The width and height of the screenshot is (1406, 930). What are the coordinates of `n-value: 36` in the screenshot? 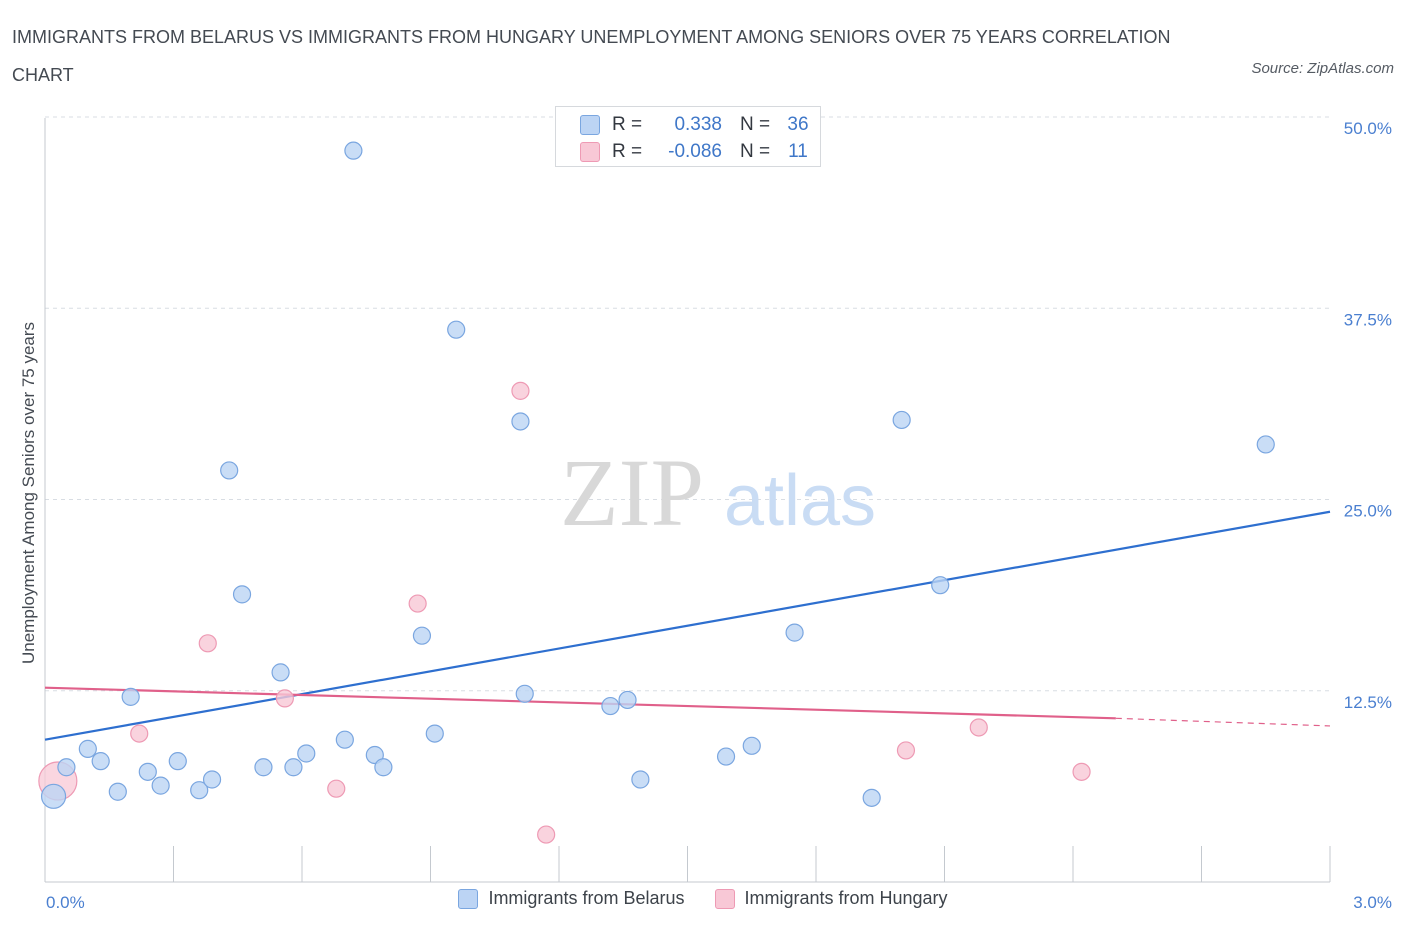 It's located at (798, 124).